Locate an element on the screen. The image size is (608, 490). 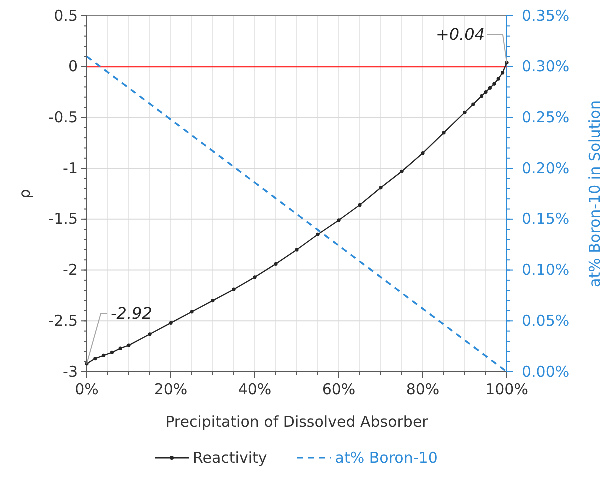
y2-tick-label: 0.25% is located at coordinates (546, 117).